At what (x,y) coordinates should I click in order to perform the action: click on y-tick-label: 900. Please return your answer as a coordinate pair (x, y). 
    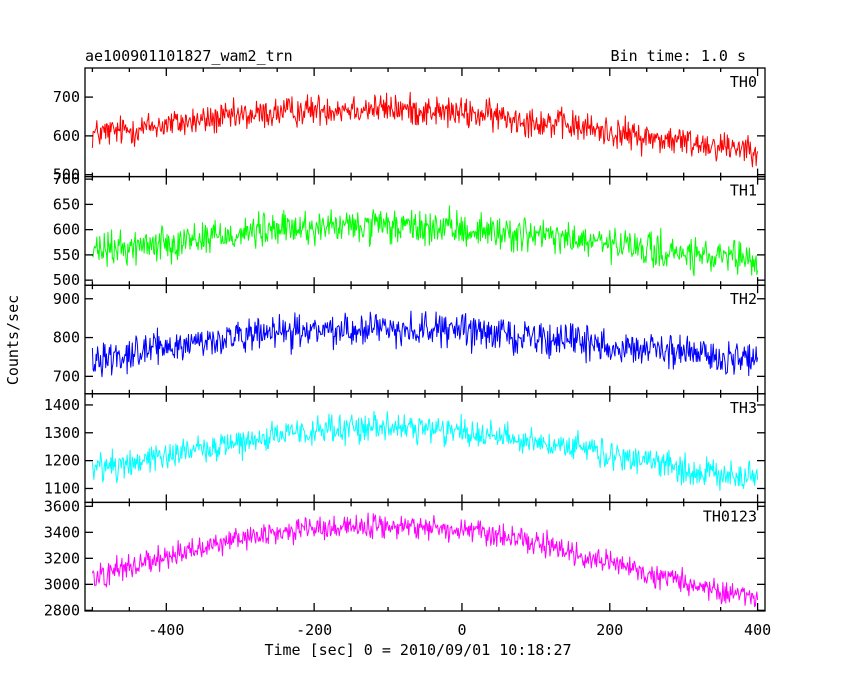
    Looking at the image, I should click on (66, 299).